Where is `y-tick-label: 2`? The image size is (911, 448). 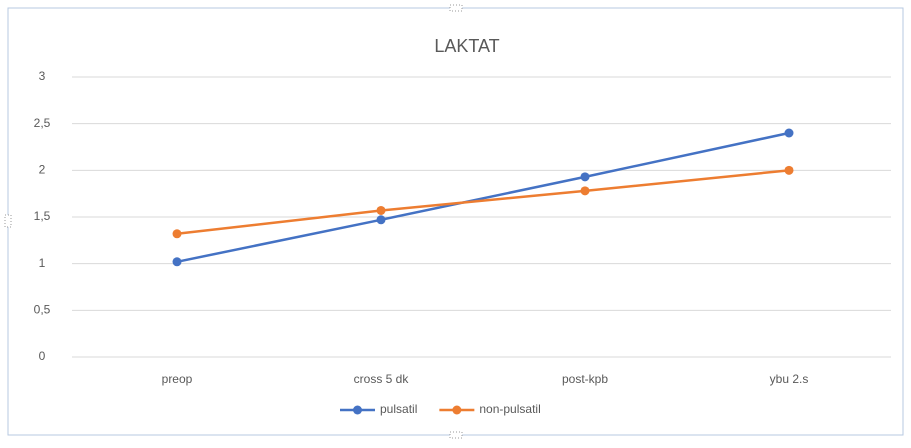 y-tick-label: 2 is located at coordinates (42, 170).